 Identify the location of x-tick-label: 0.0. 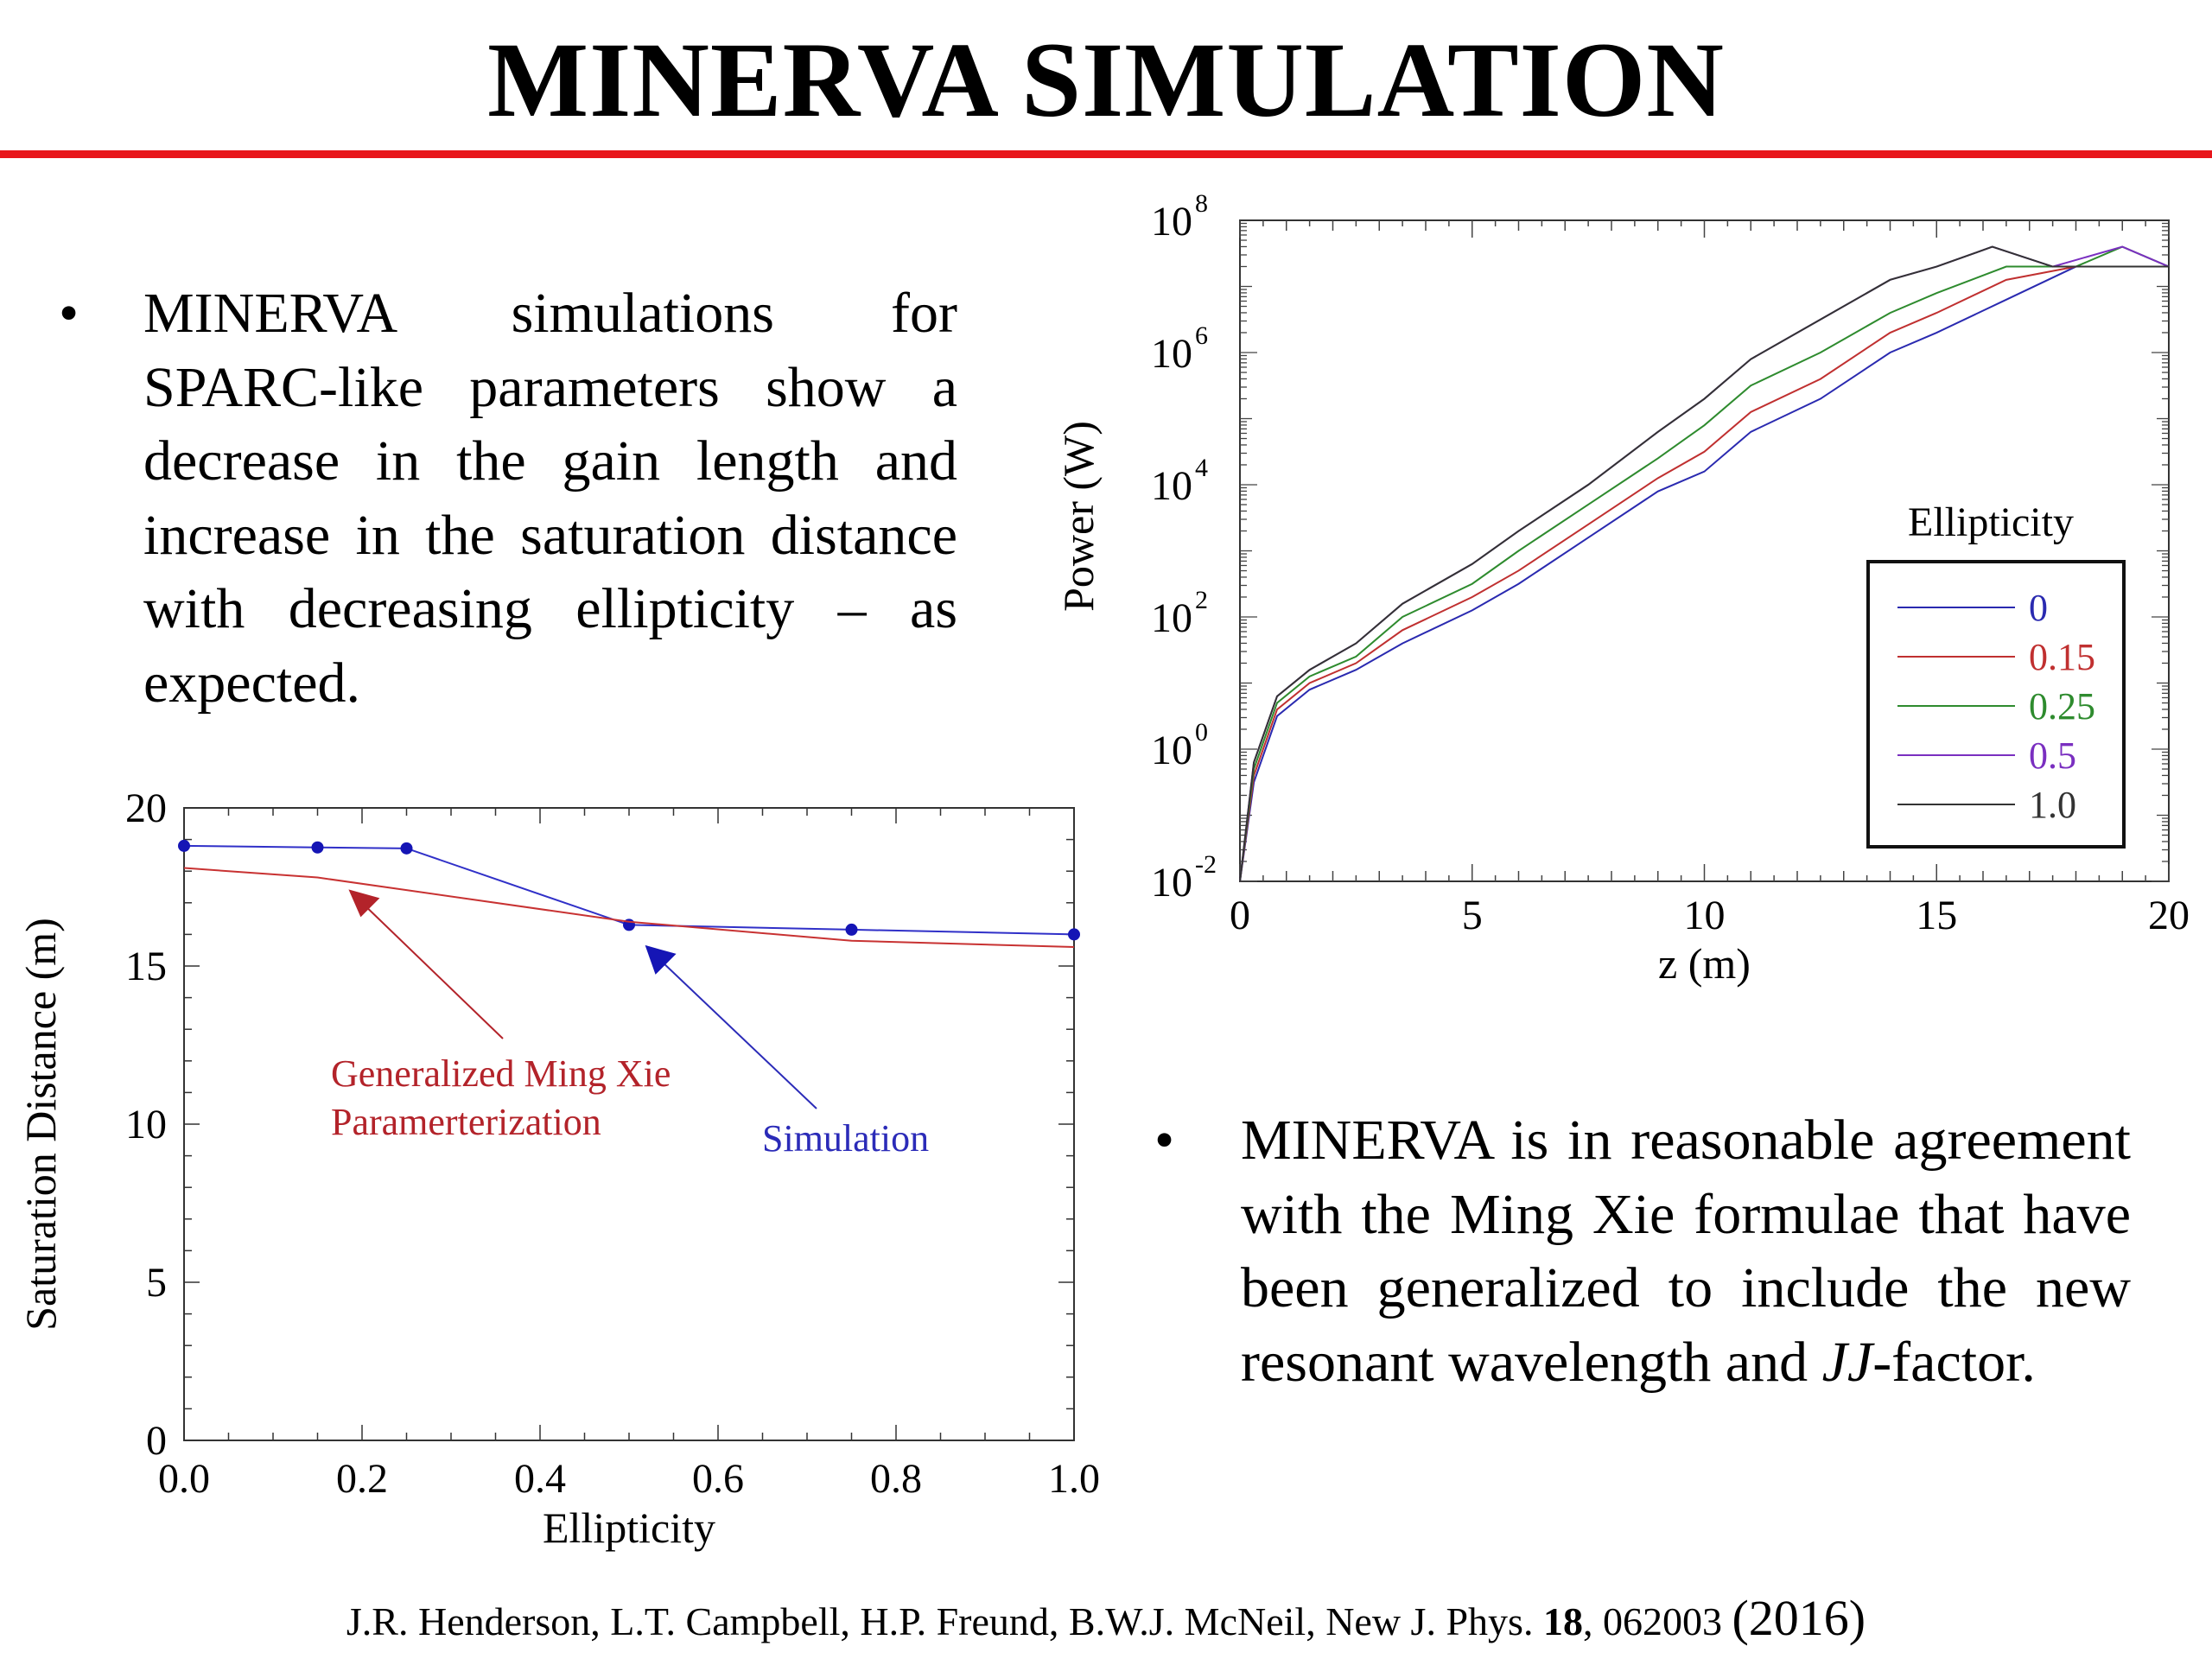
(184, 1479).